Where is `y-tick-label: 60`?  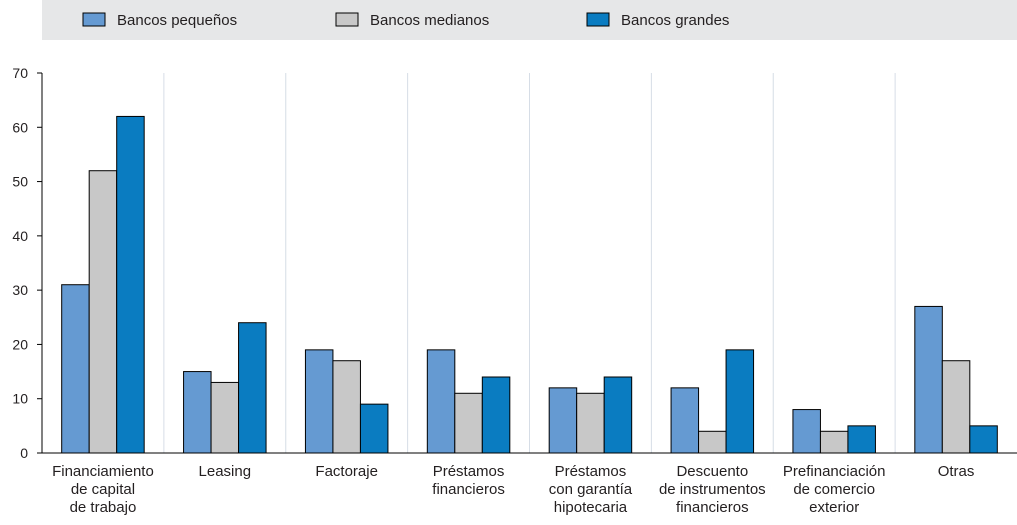
y-tick-label: 60 is located at coordinates (20, 127).